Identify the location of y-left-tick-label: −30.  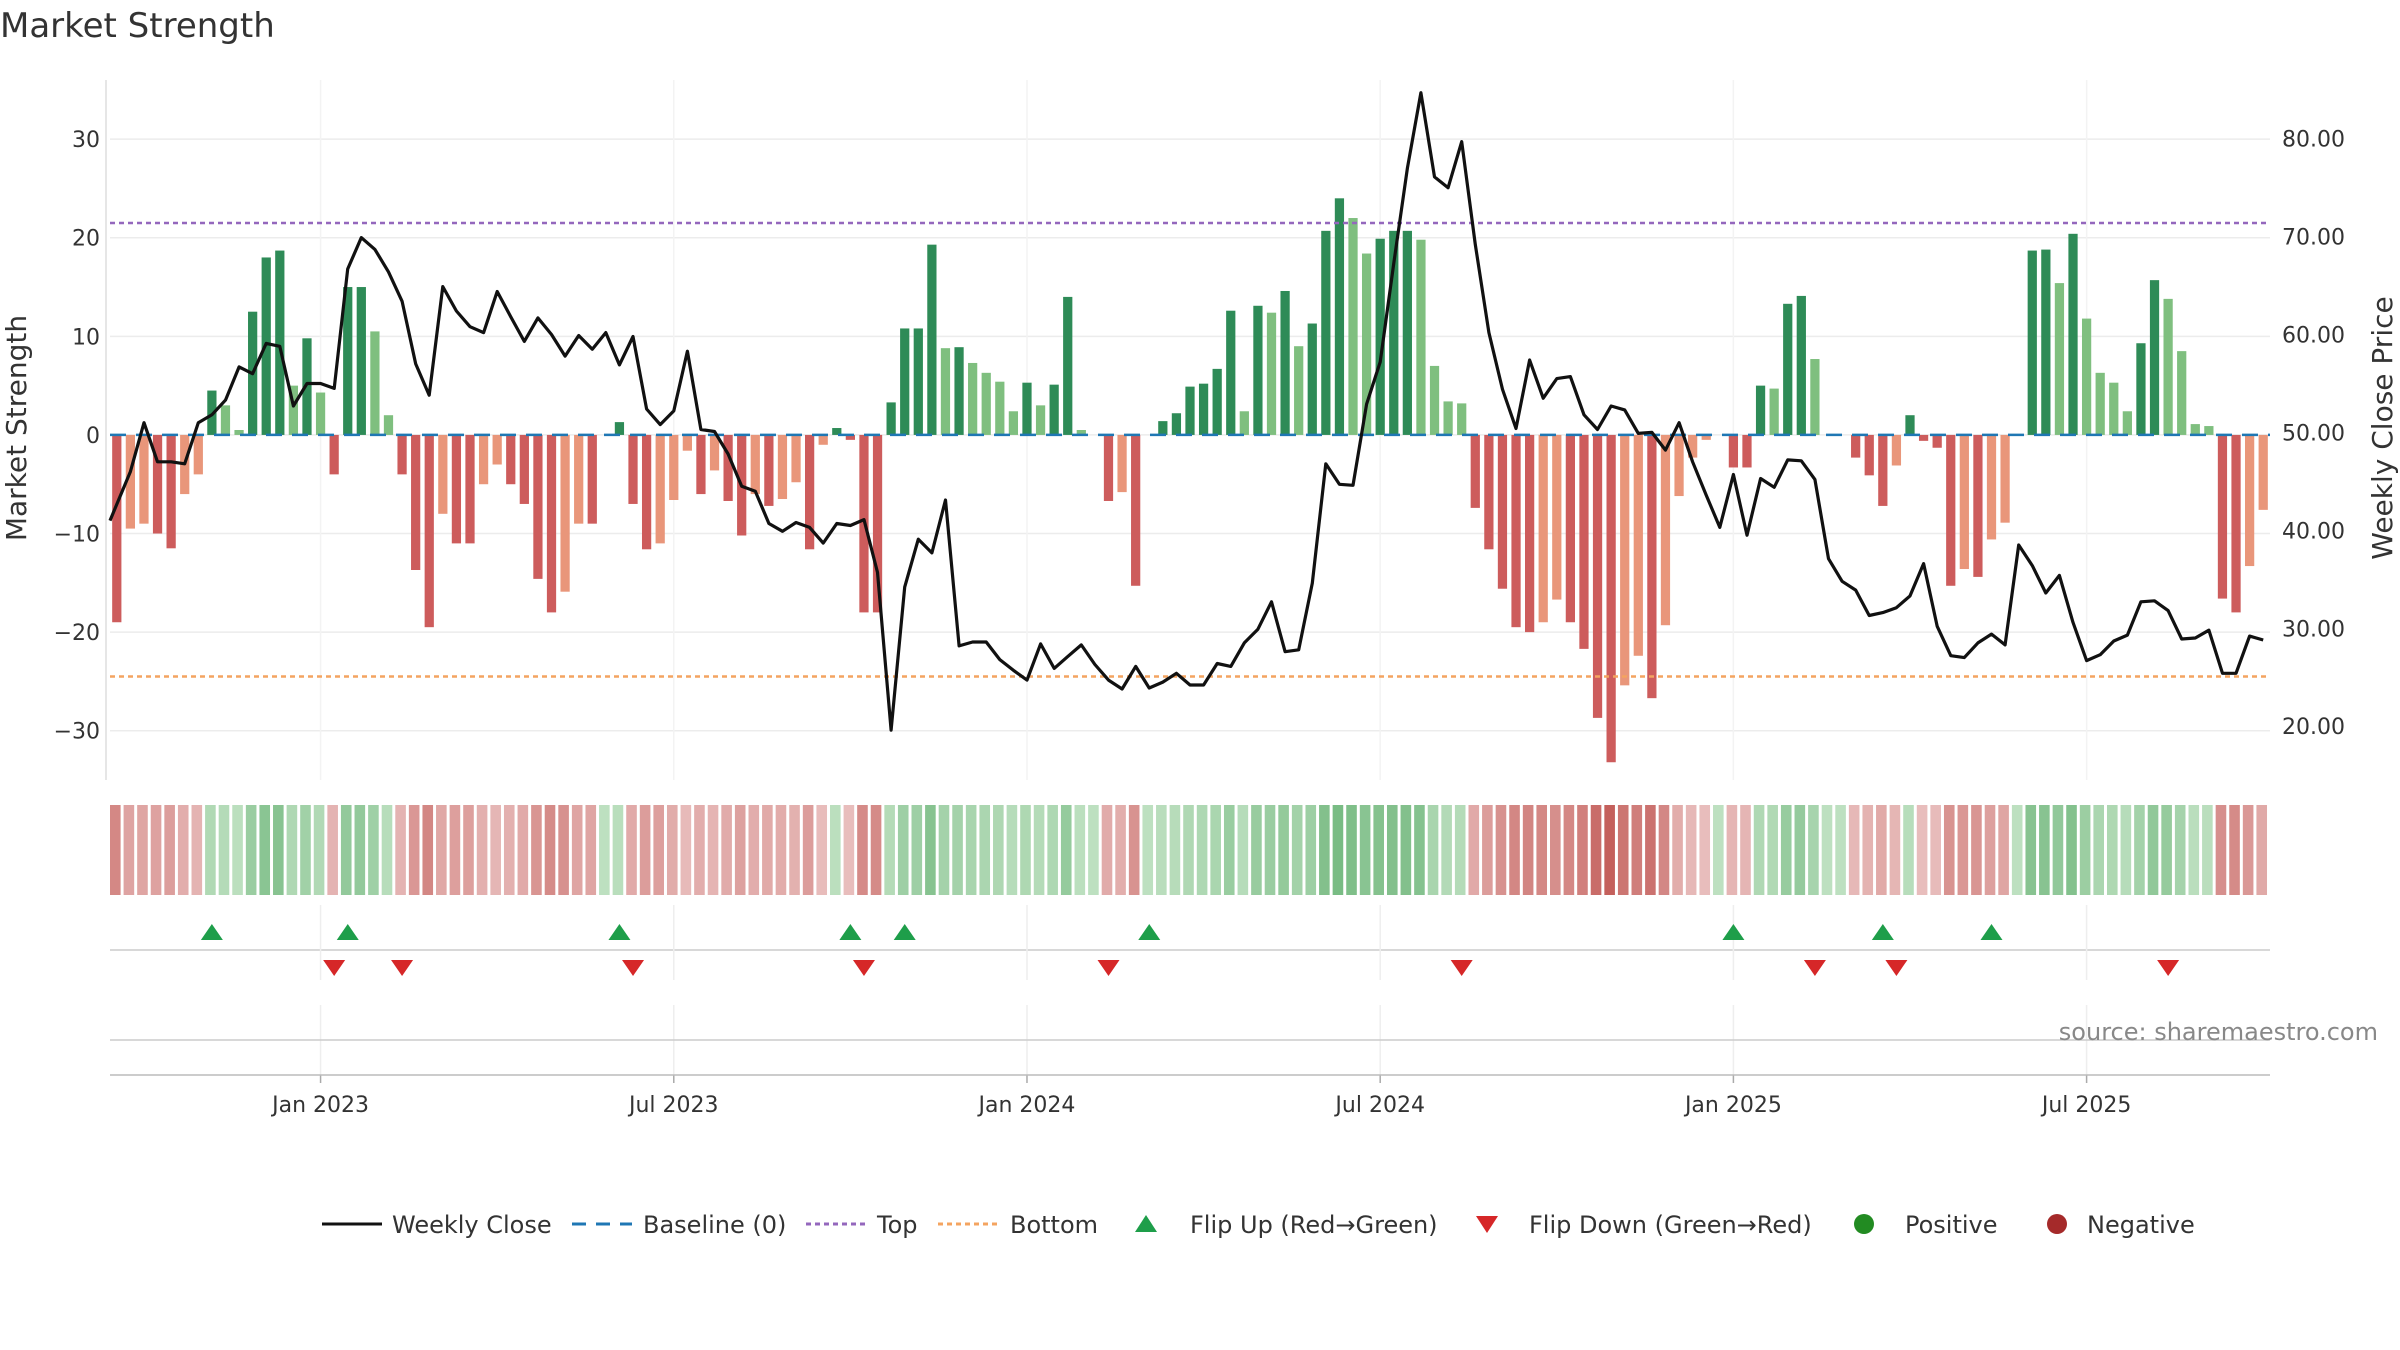
(77, 732).